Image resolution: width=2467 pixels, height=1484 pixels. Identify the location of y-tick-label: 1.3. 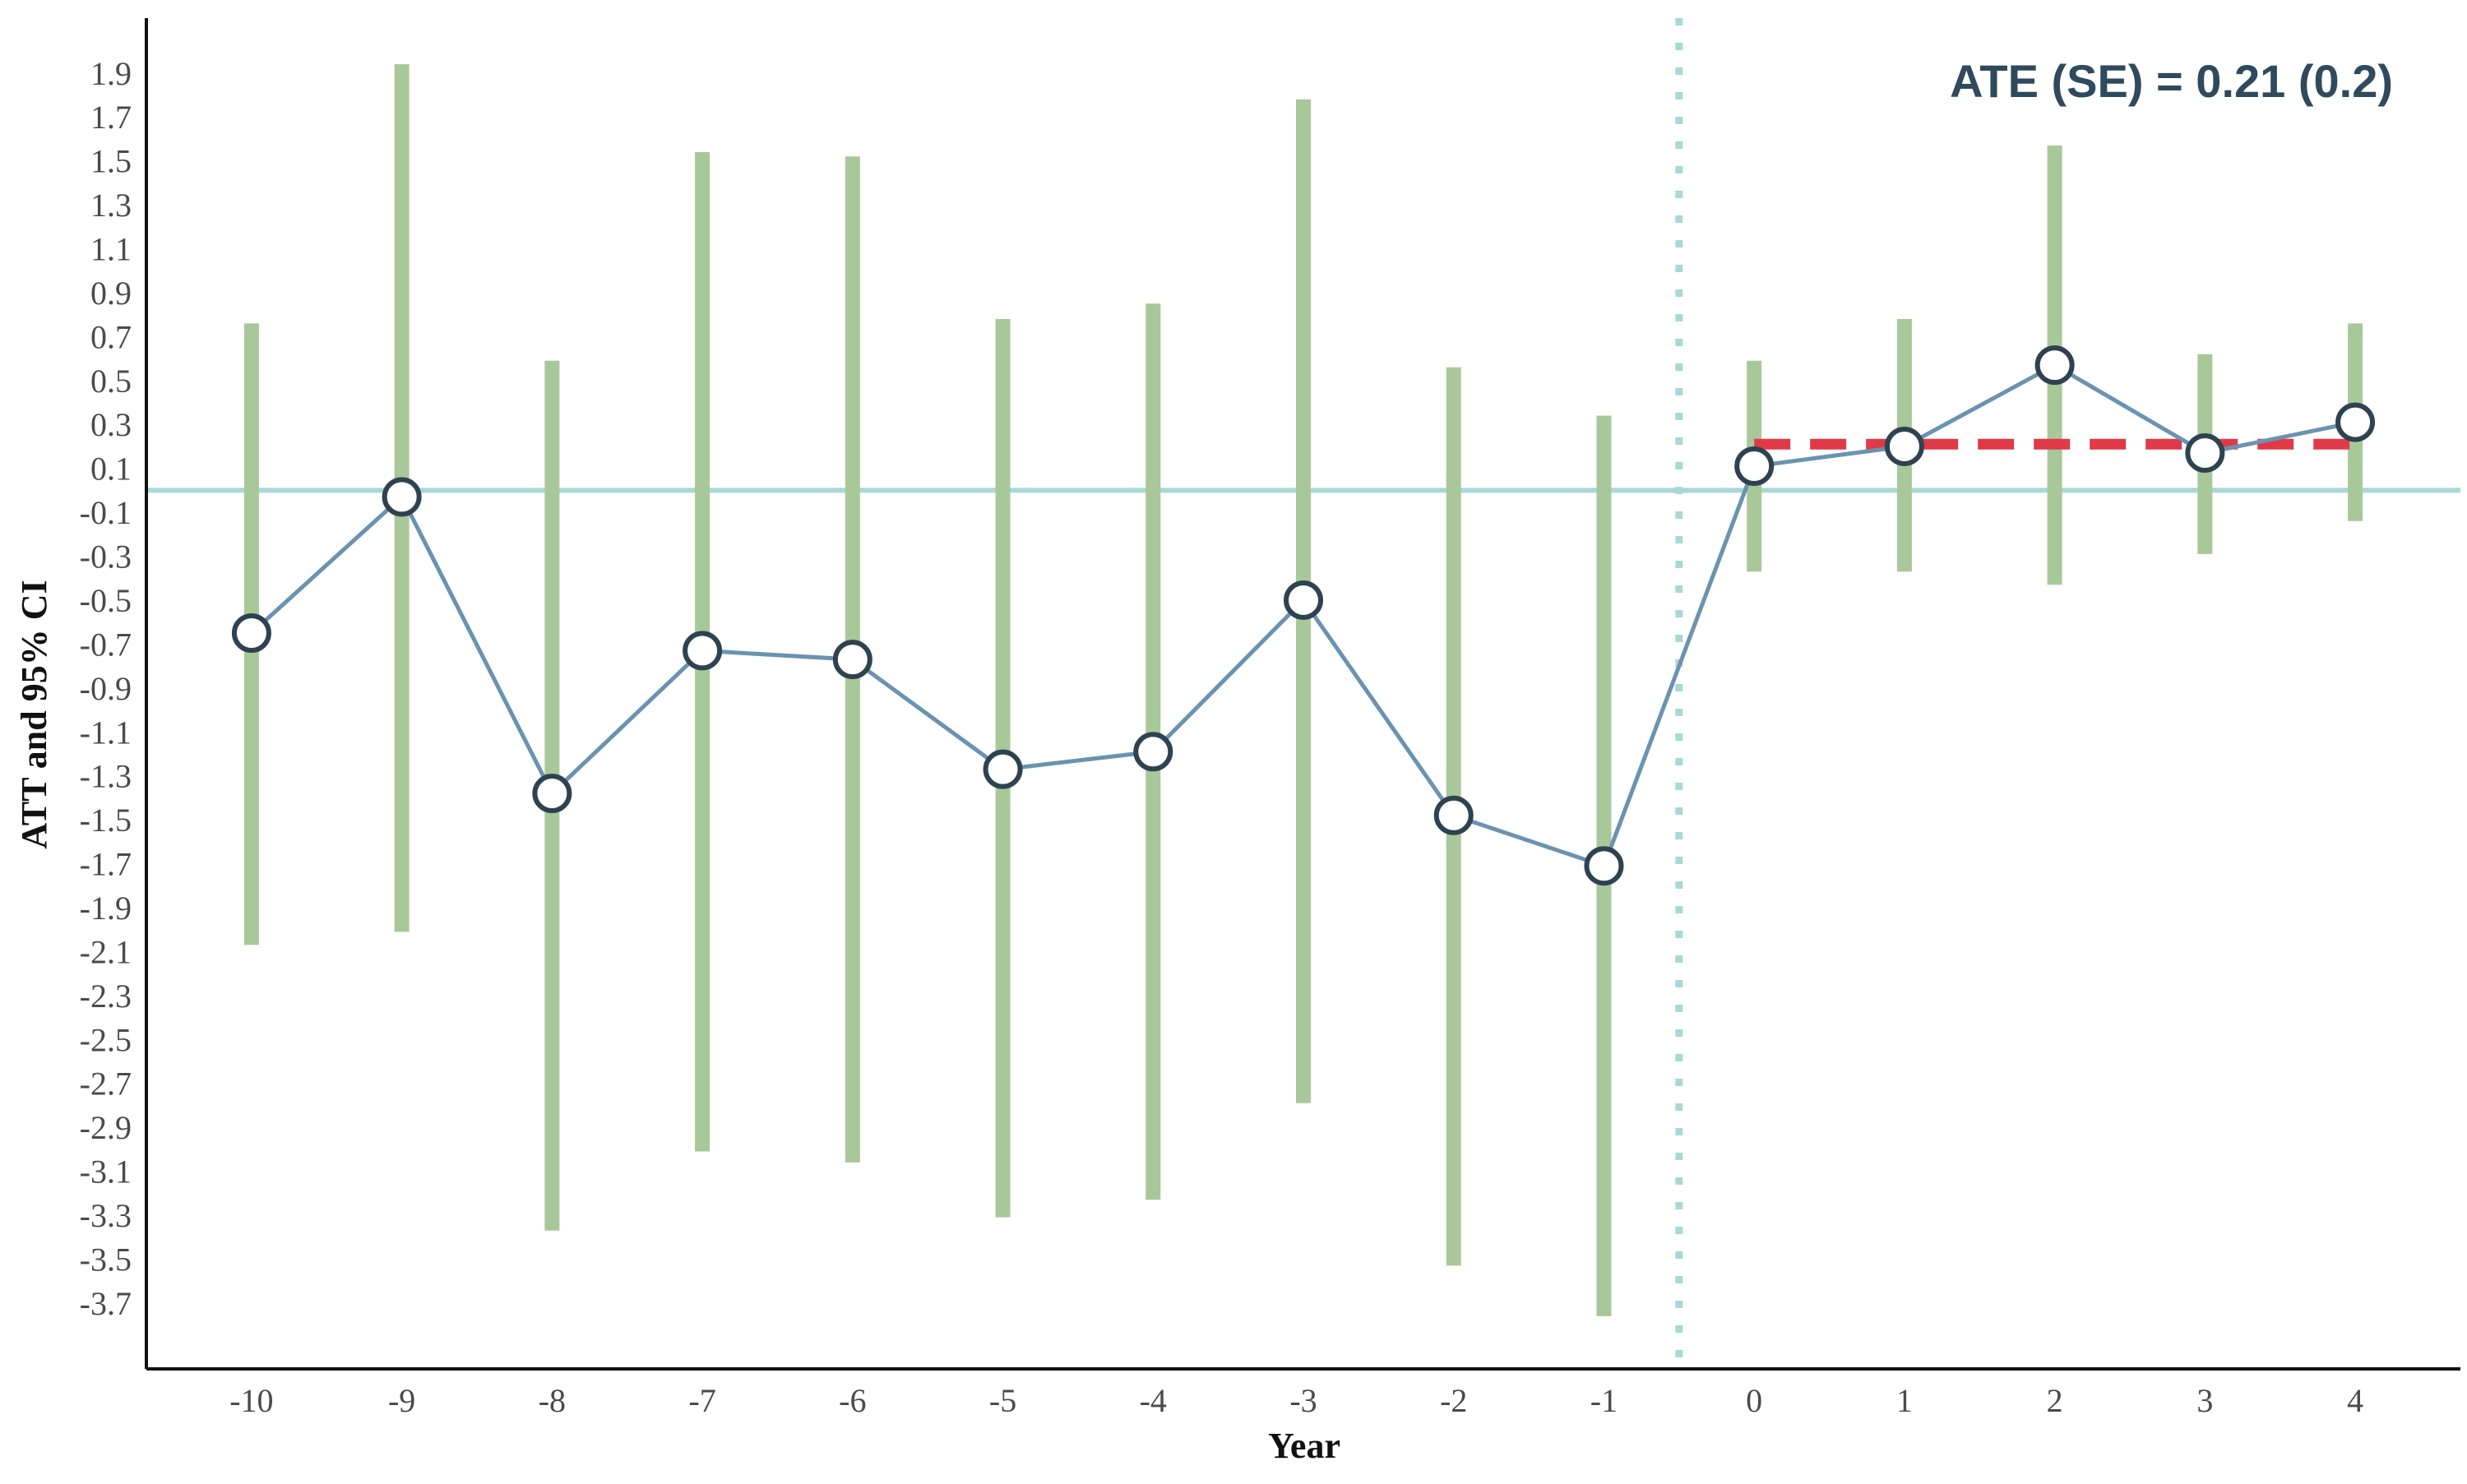
(111, 206).